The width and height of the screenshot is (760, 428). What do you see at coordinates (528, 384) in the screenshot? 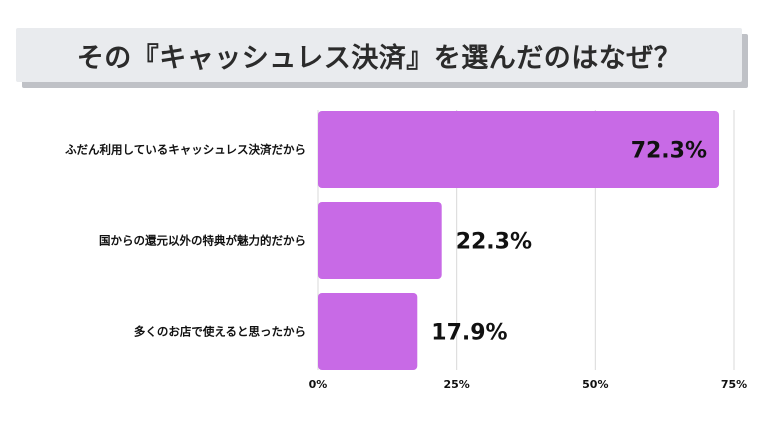
I see `x-axis-ticks: 0% 25% 50% 75%` at bounding box center [528, 384].